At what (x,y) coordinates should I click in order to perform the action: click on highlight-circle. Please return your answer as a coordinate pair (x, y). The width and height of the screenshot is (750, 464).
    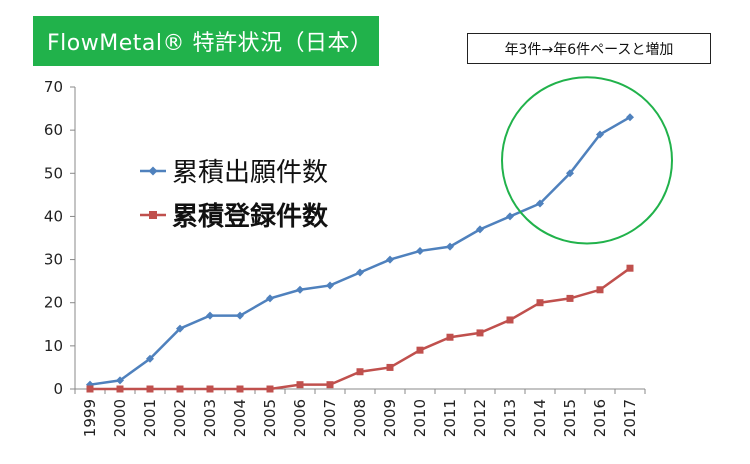
    Looking at the image, I should click on (587, 160).